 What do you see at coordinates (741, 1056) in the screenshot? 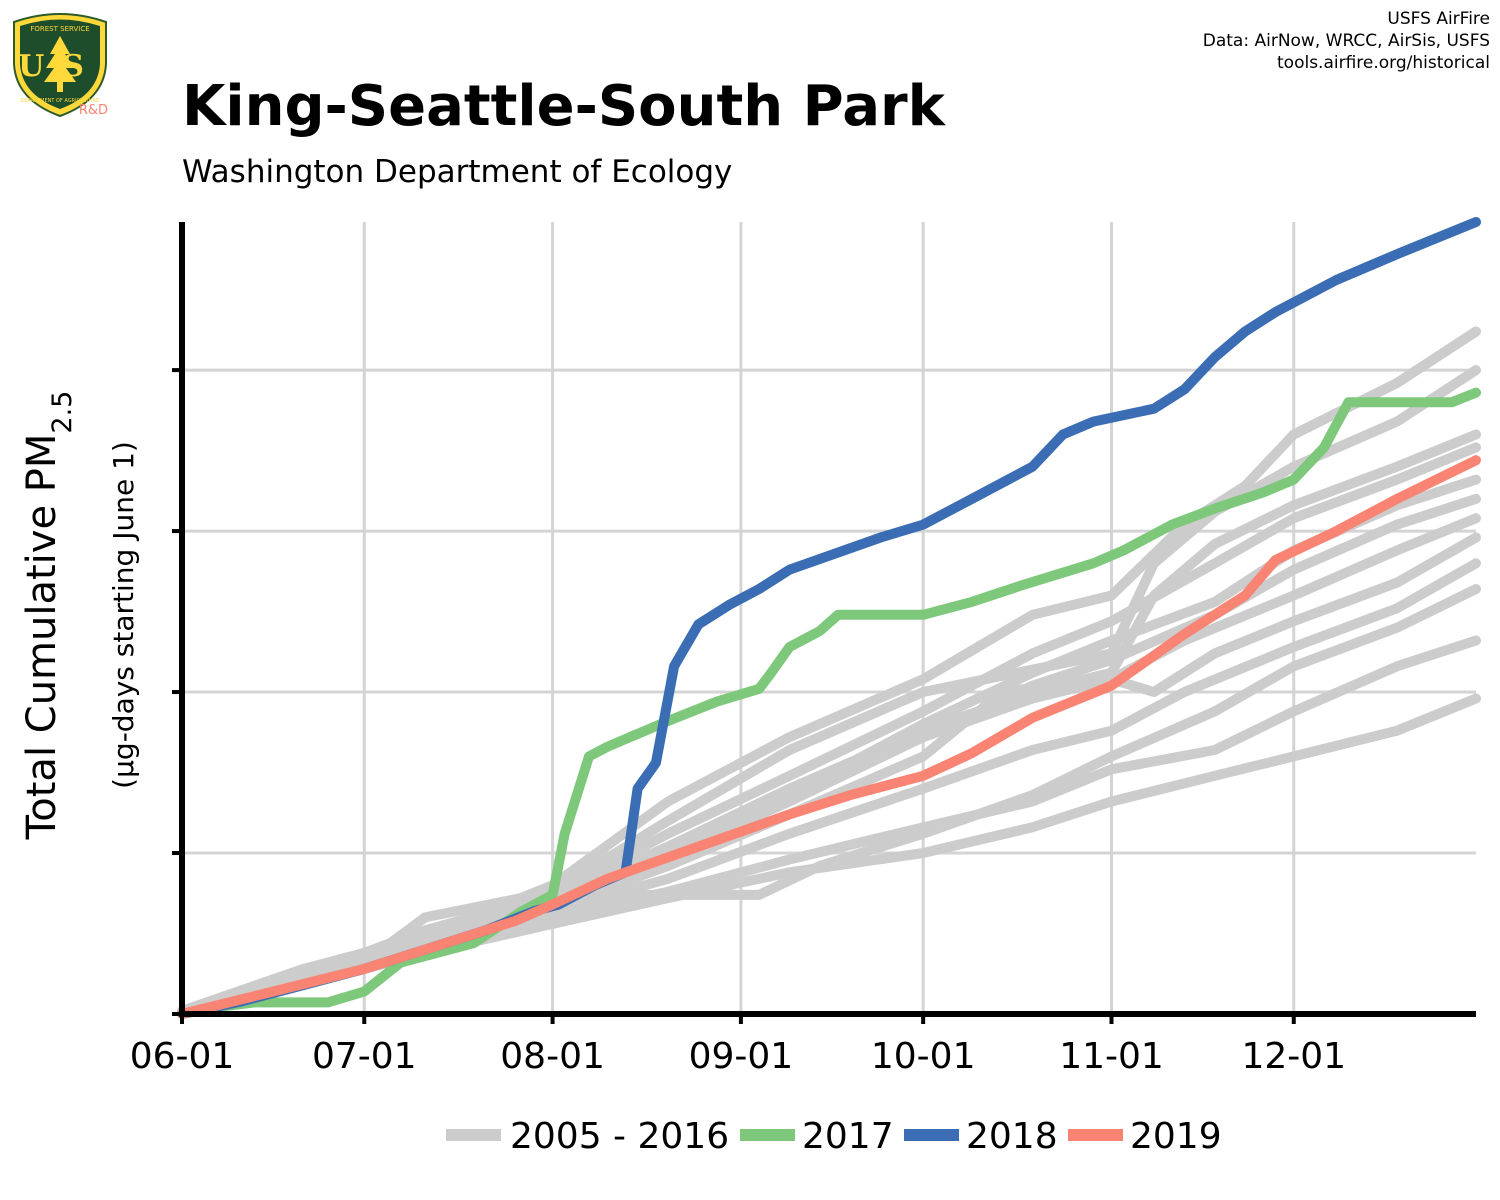
I see `x-tick-label: 09-01` at bounding box center [741, 1056].